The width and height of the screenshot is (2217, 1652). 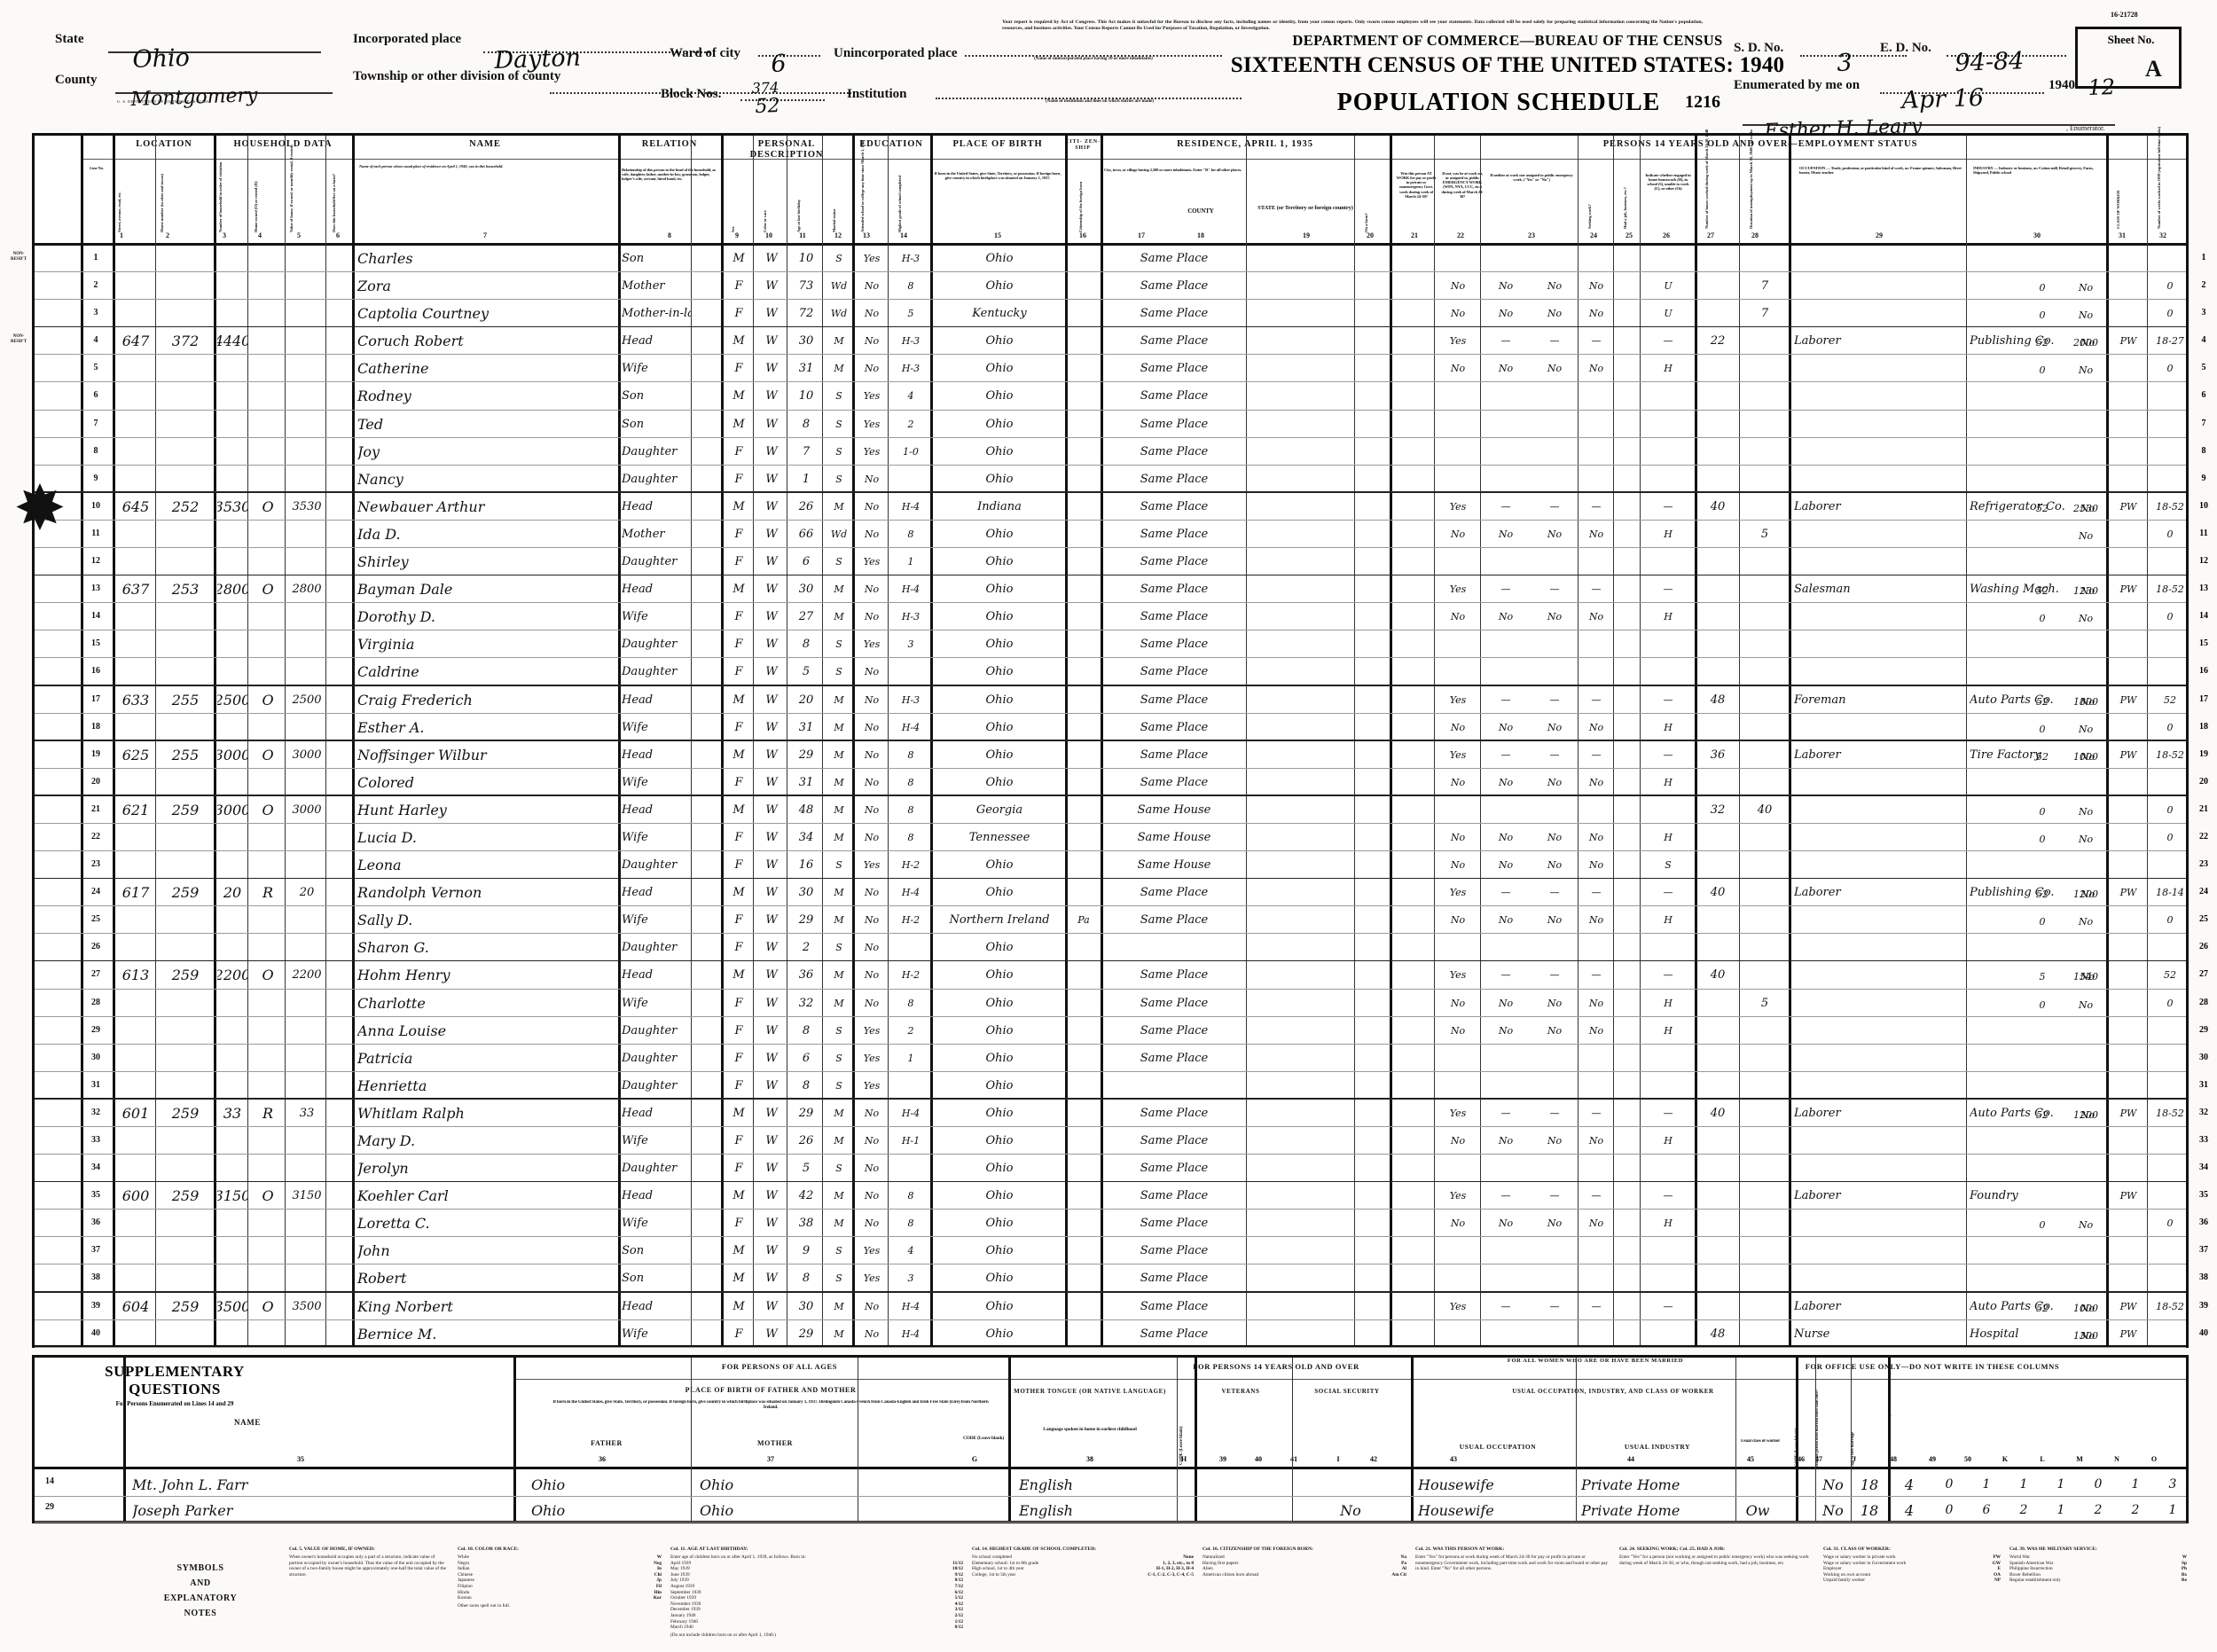 What do you see at coordinates (1121, 1251) in the screenshot?
I see `table-row: 37 37 John Son M W 9 S Yes 4 Ohio Same Place` at bounding box center [1121, 1251].